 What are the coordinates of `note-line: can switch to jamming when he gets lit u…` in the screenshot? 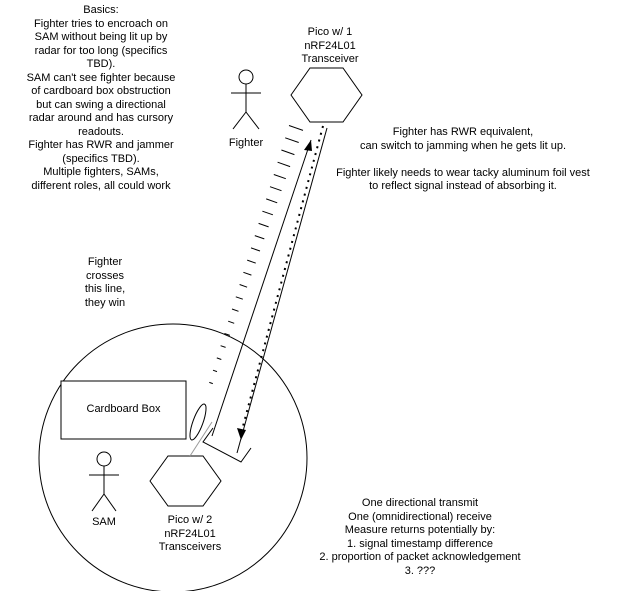 It's located at (463, 145).